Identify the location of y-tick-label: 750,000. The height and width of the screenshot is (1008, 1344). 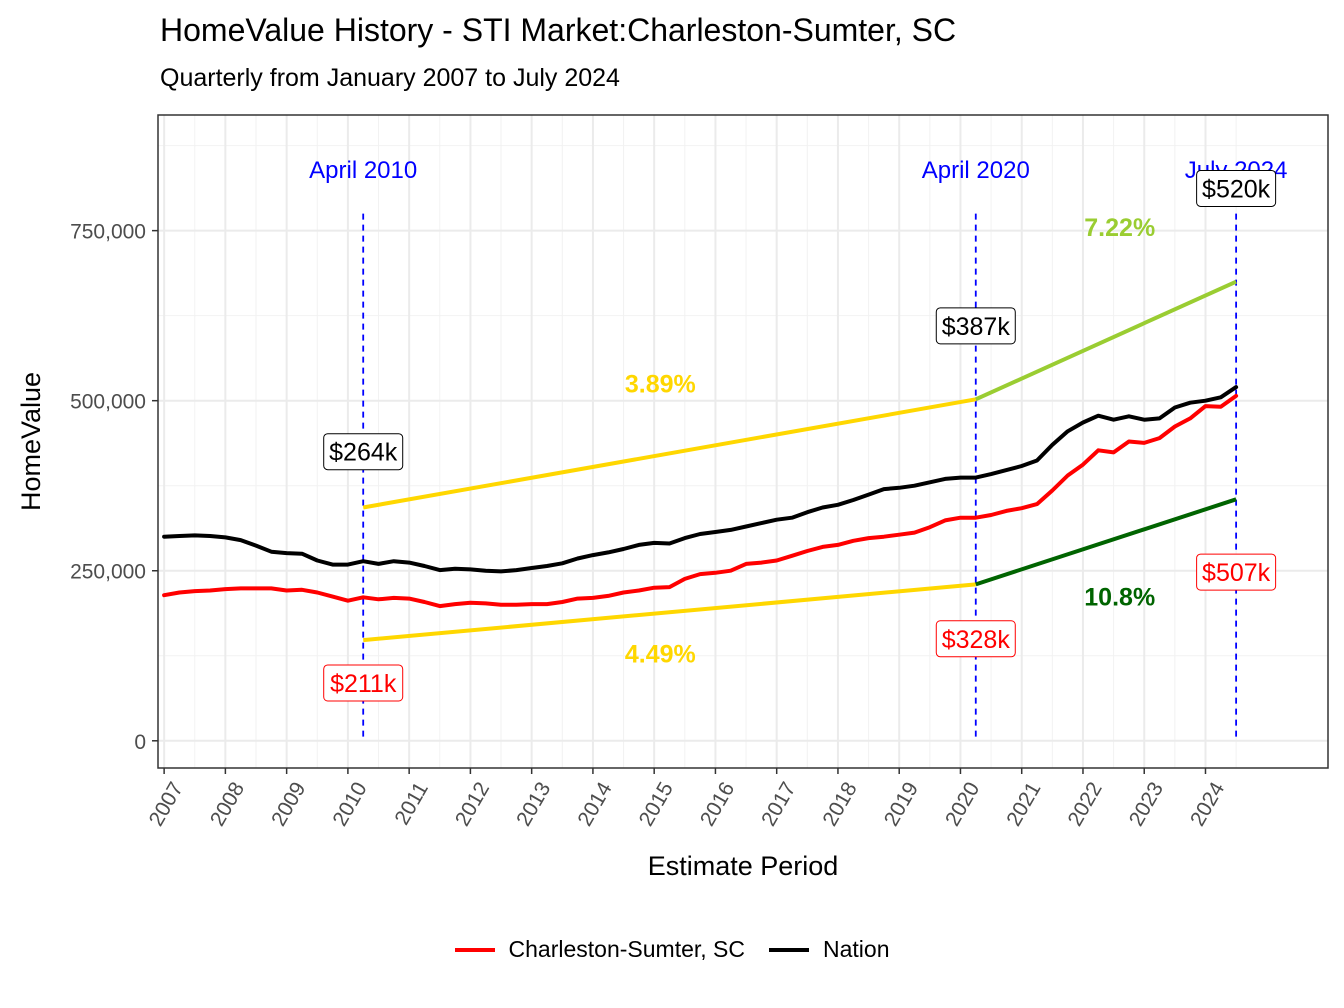
(108, 232).